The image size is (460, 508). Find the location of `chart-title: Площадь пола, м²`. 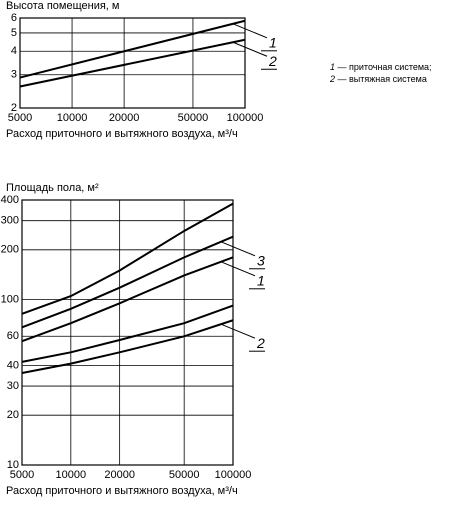

chart-title: Площадь пола, м² is located at coordinates (52, 188).